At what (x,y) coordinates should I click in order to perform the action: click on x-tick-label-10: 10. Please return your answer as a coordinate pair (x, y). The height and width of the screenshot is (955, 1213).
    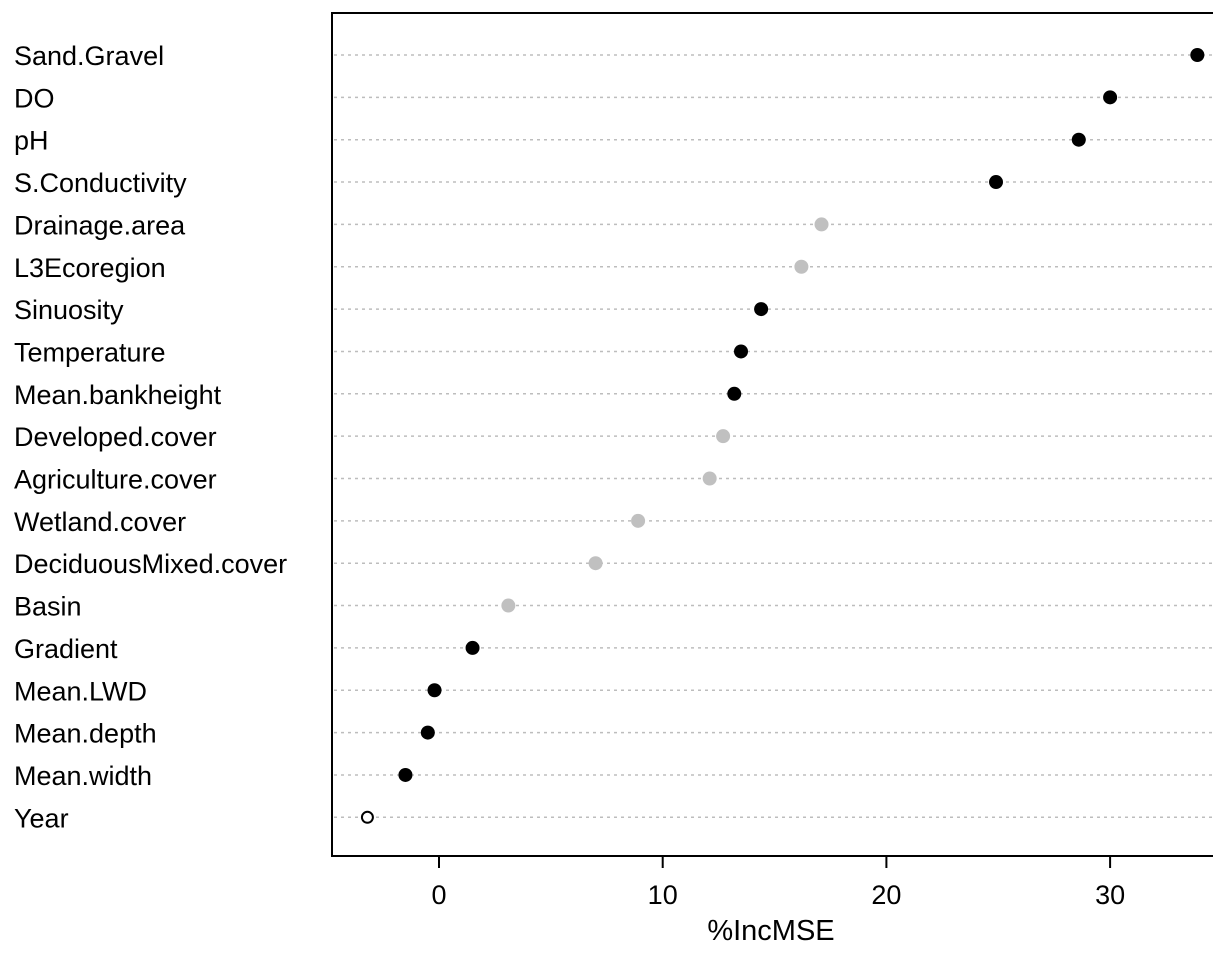
    Looking at the image, I should click on (663, 895).